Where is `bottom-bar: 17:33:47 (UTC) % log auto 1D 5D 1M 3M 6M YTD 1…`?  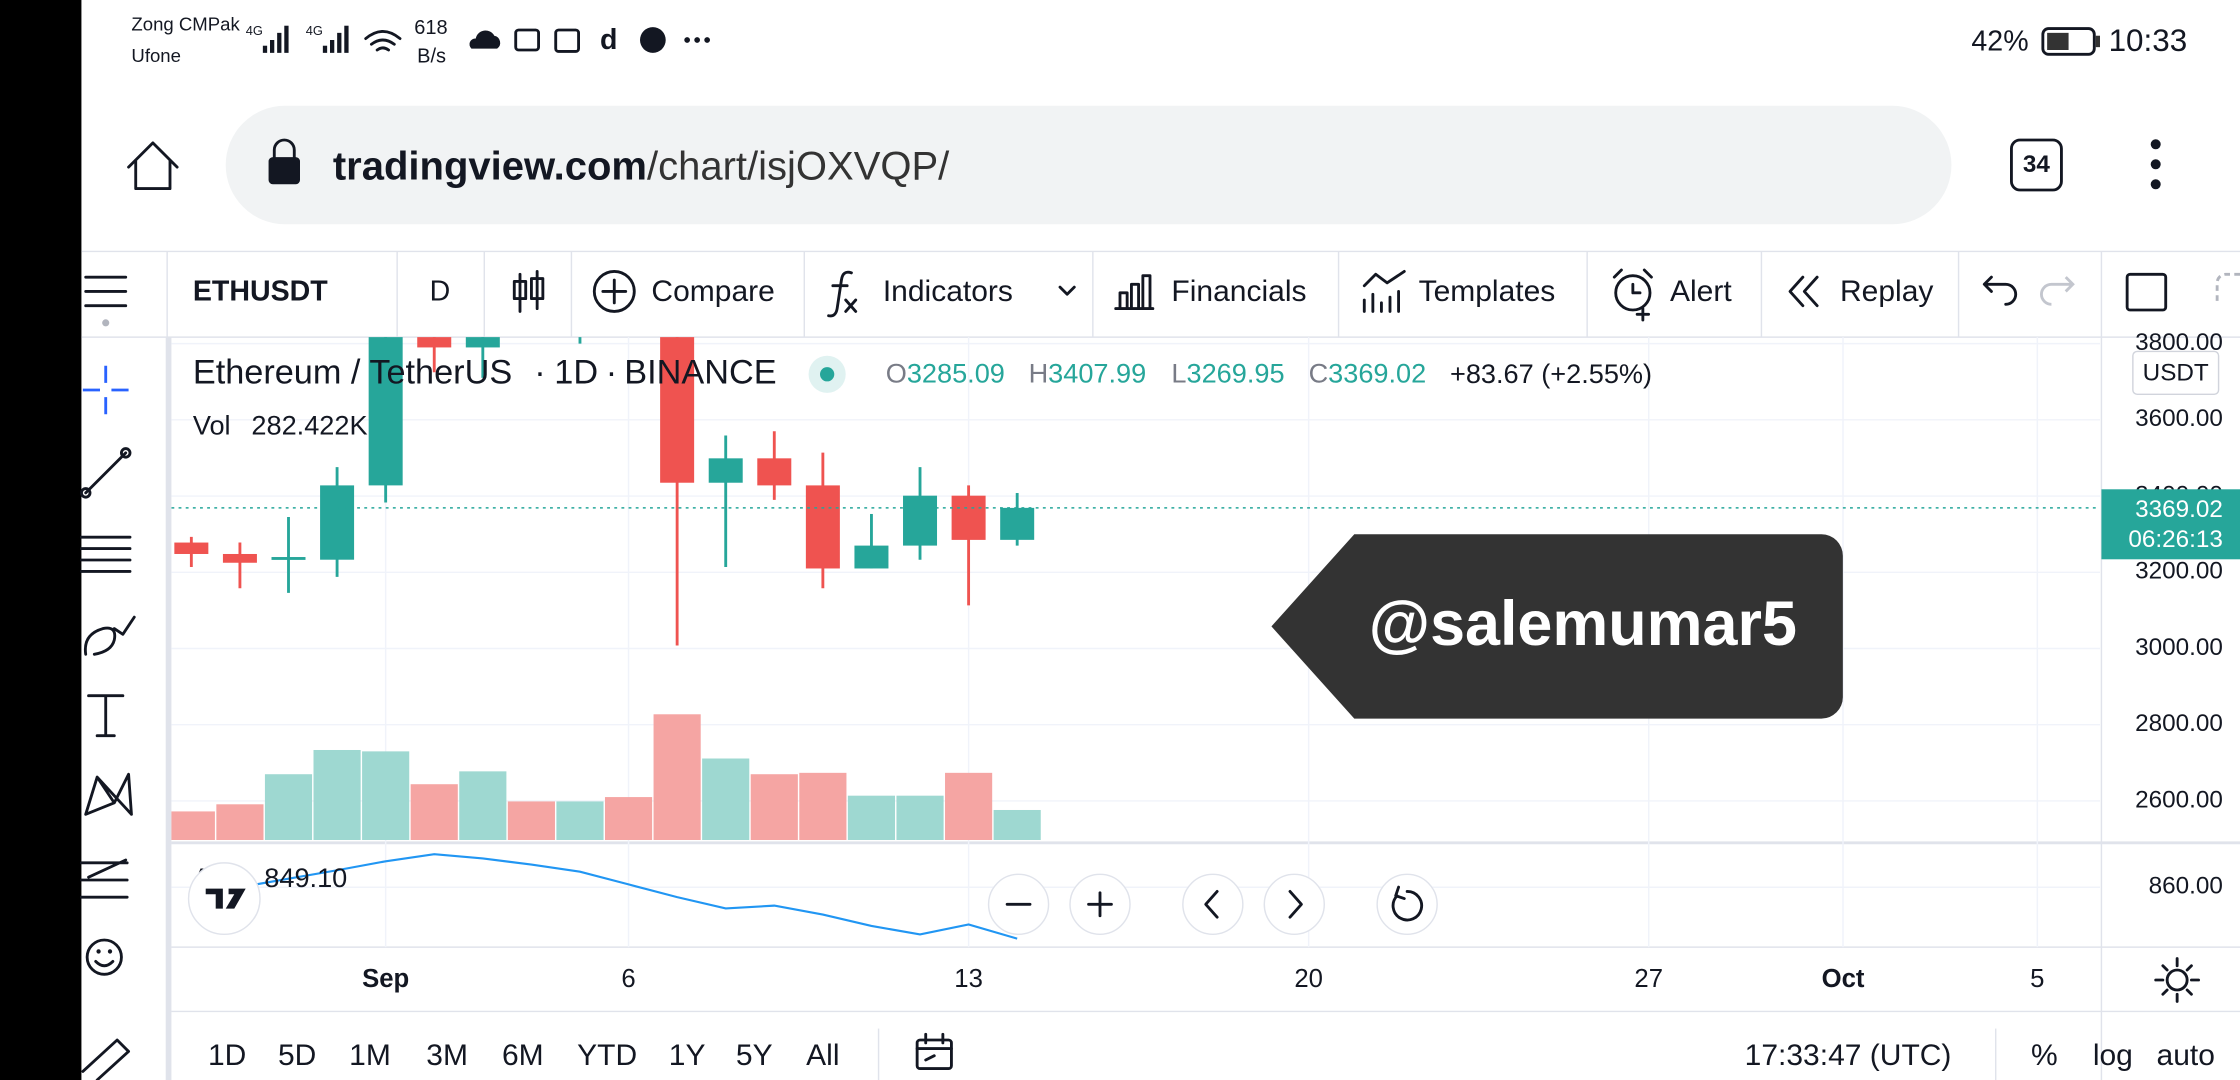
bottom-bar: 17:33:47 (UTC) % log auto 1D 5D 1M 3M 6M YTD 1… is located at coordinates (1211, 1054).